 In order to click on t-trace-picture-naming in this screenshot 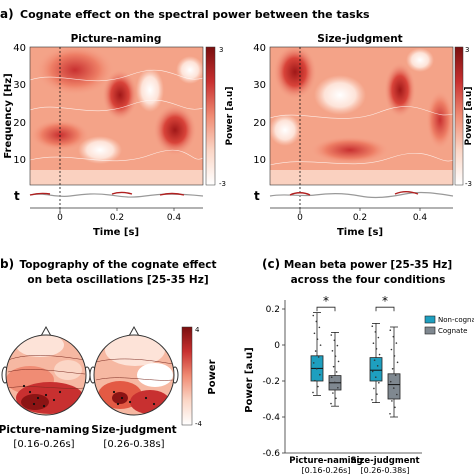, I will do `click(116, 194)`.